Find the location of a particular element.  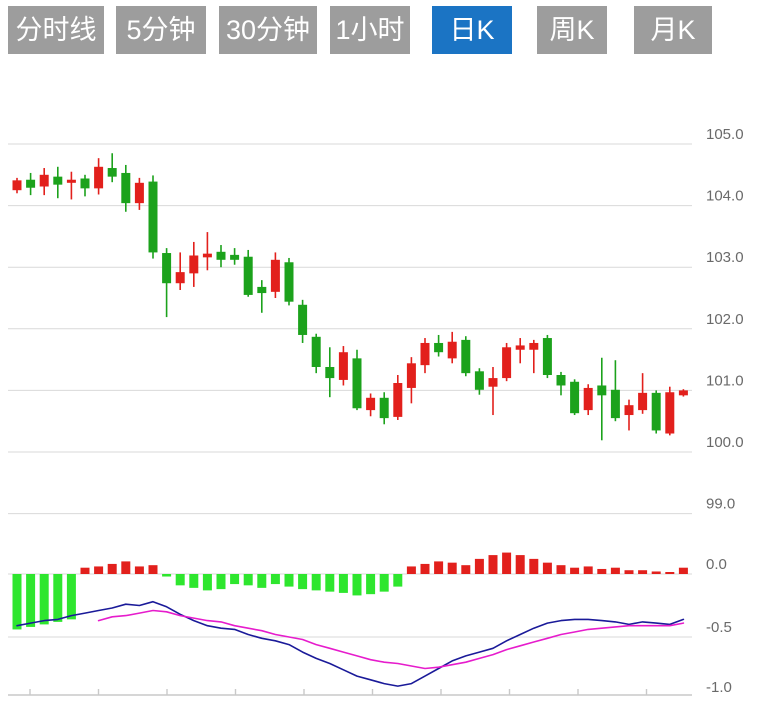

price-axis-label: 100.0 is located at coordinates (725, 442).